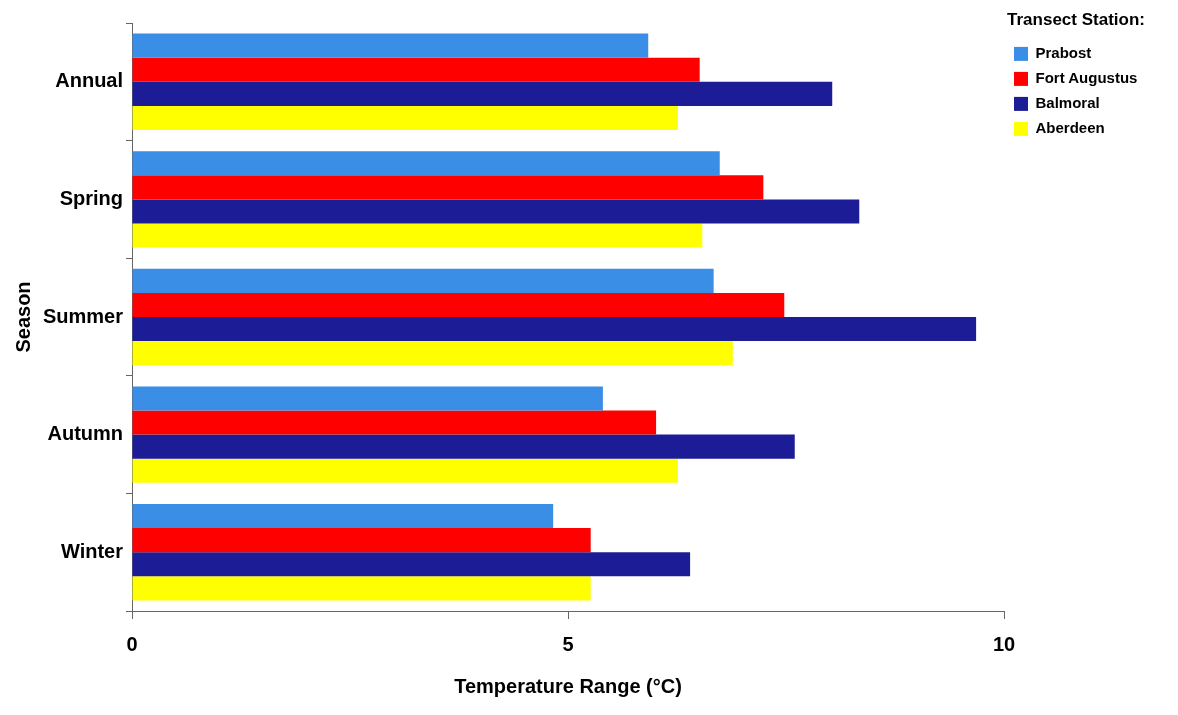  What do you see at coordinates (1067, 103) in the screenshot?
I see `legend-label: Balmoral` at bounding box center [1067, 103].